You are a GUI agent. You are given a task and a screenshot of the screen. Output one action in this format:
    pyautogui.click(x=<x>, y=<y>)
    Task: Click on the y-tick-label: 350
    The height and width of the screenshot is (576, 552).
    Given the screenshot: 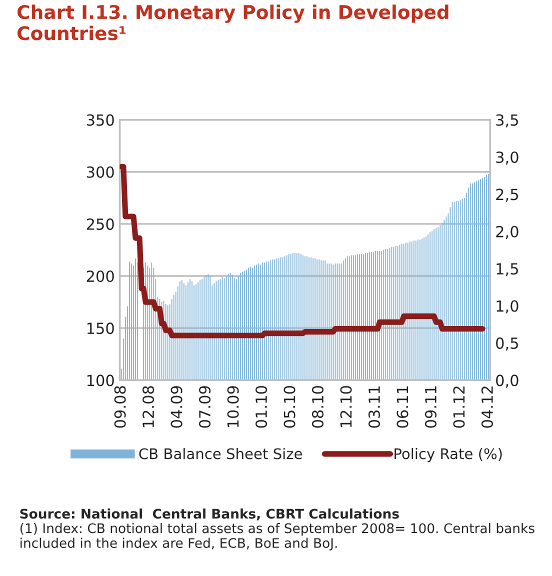 What is the action you would take?
    pyautogui.click(x=100, y=120)
    